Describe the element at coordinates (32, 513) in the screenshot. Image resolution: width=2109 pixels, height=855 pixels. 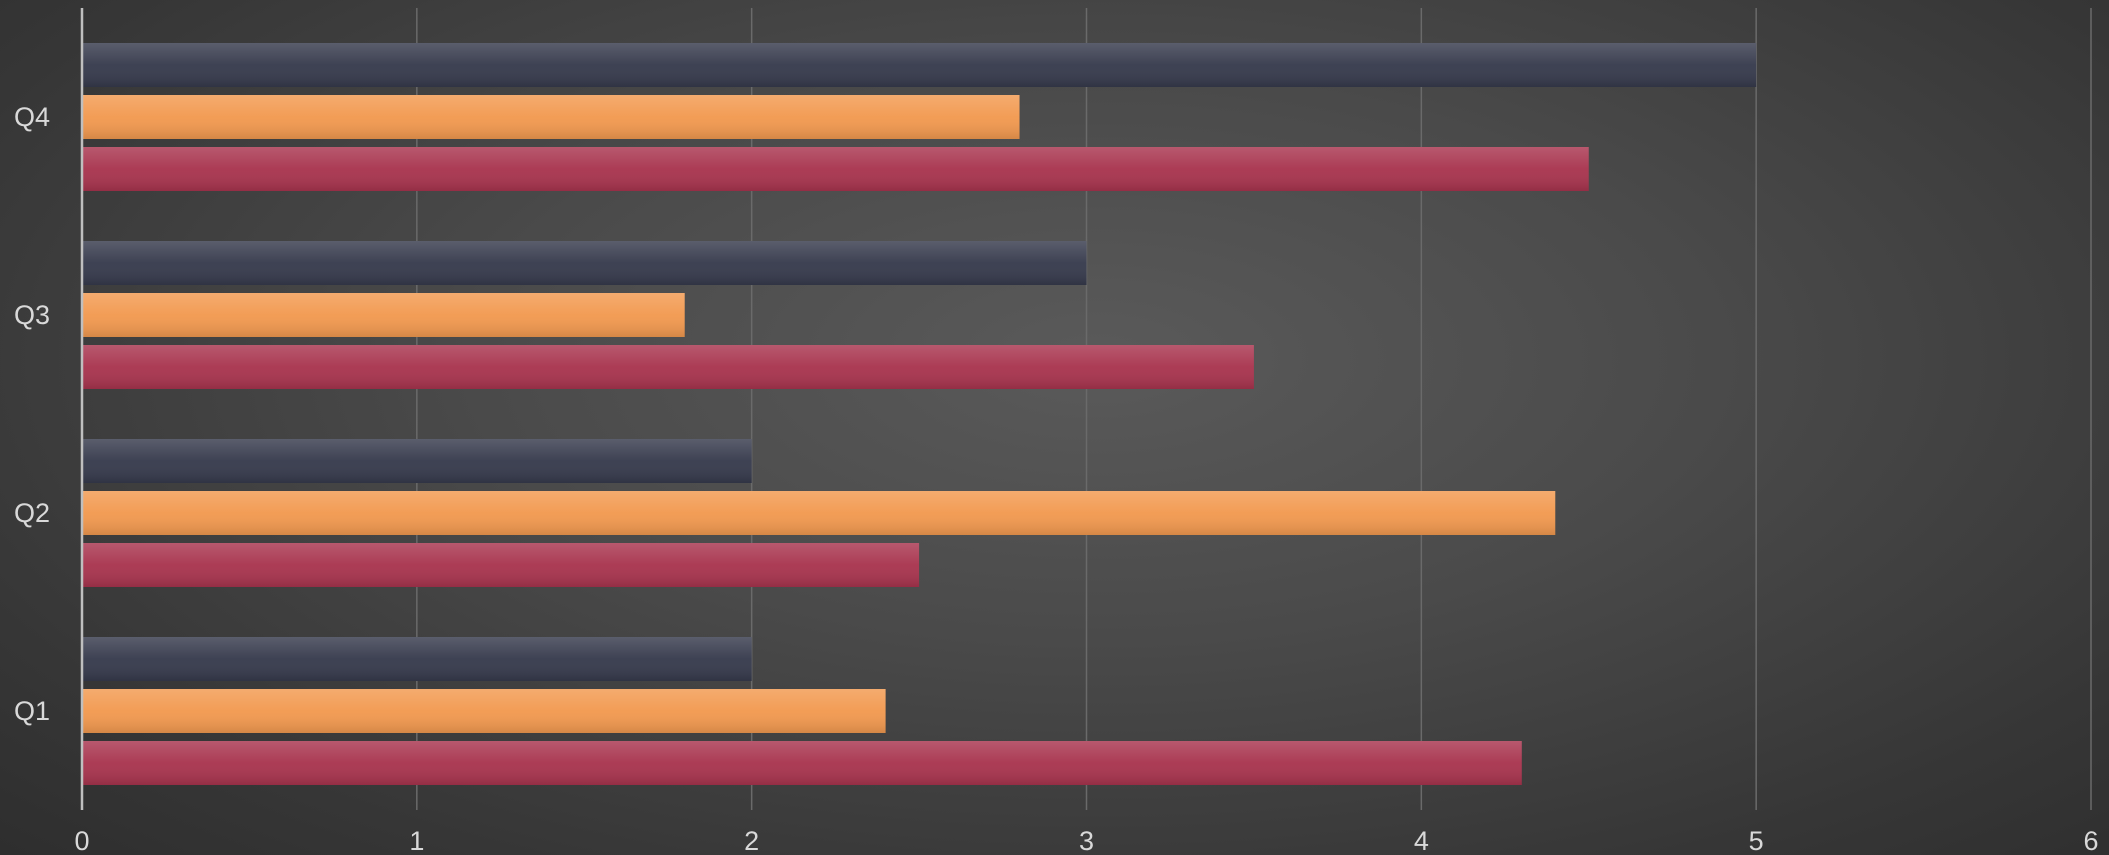
I see `y-tick-label: Q2` at that location.